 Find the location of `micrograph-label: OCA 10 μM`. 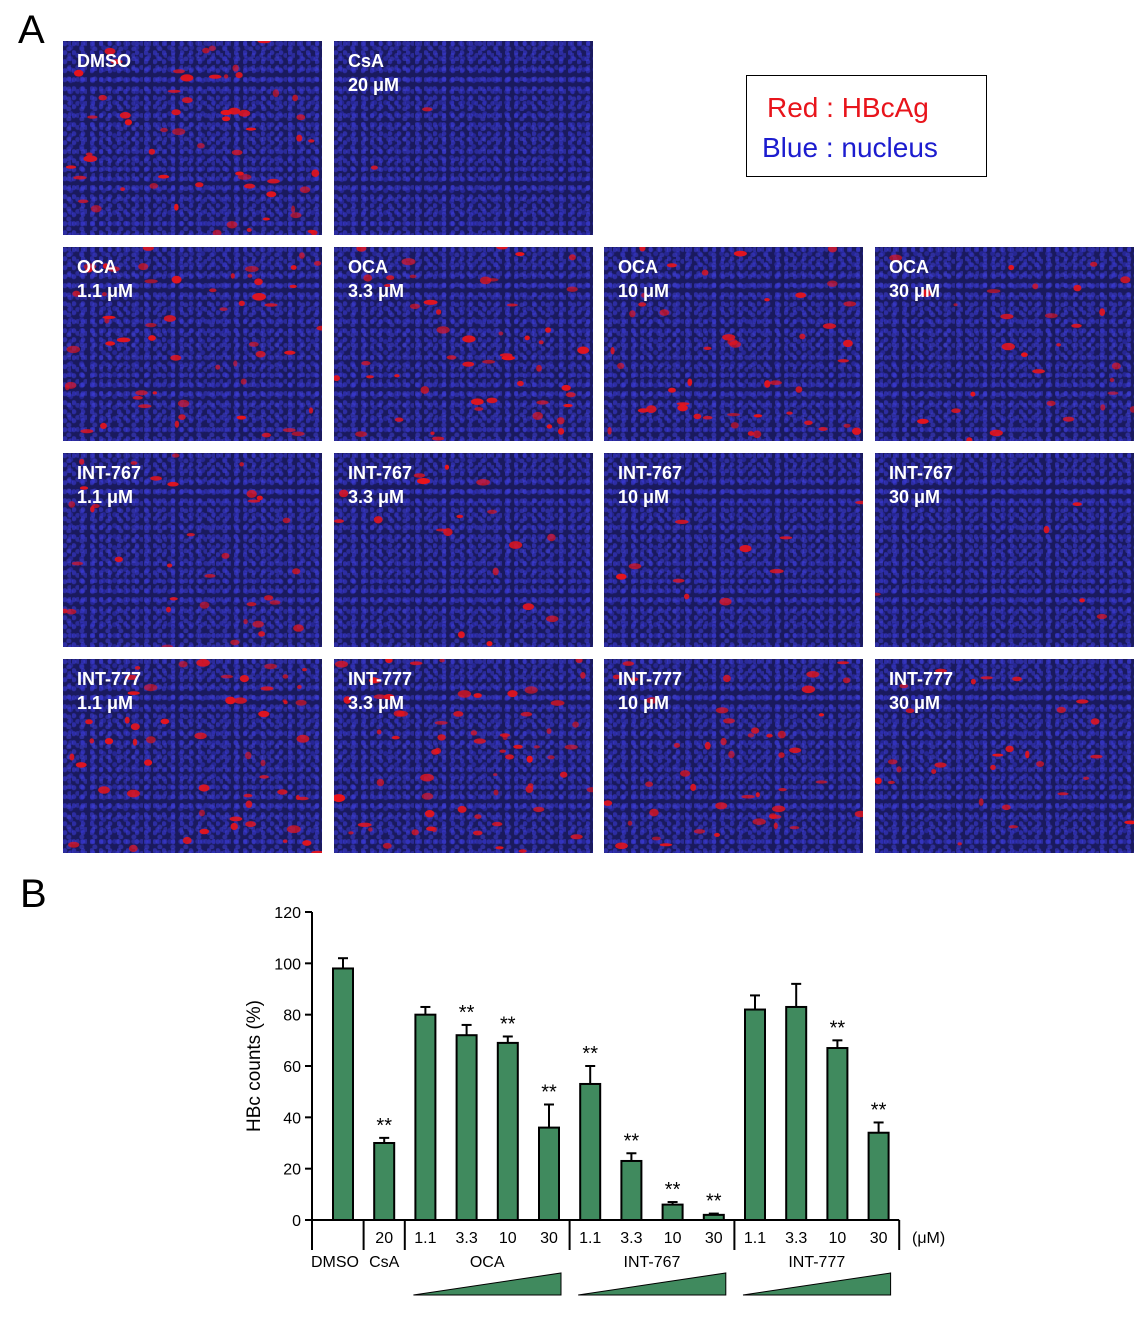

micrograph-label: OCA 10 μM is located at coordinates (644, 279).